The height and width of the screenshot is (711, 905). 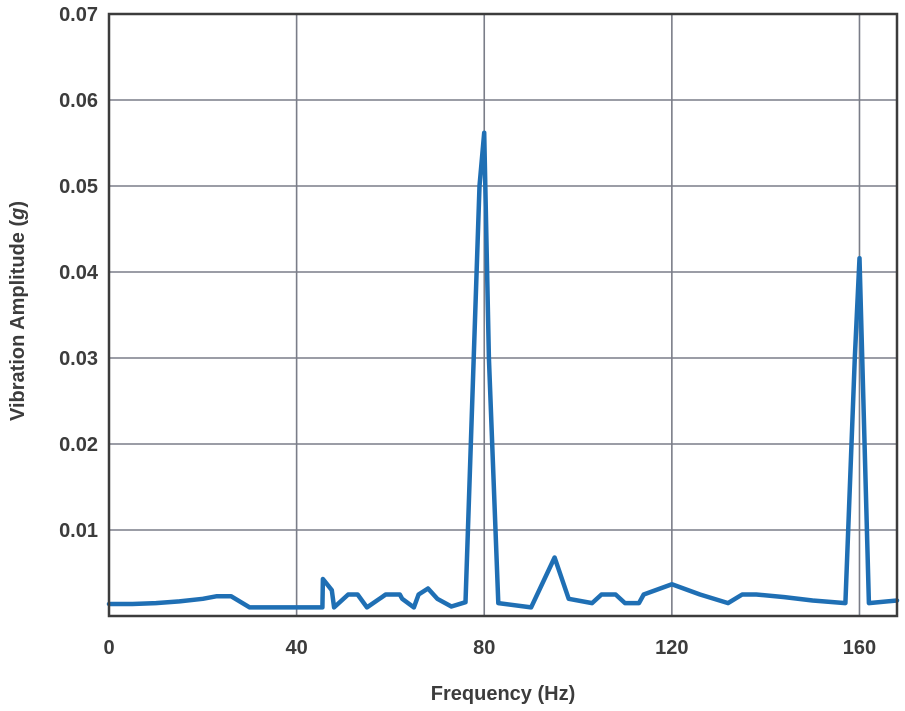 I want to click on y-axis-title-suffix: ), so click(x=18, y=204).